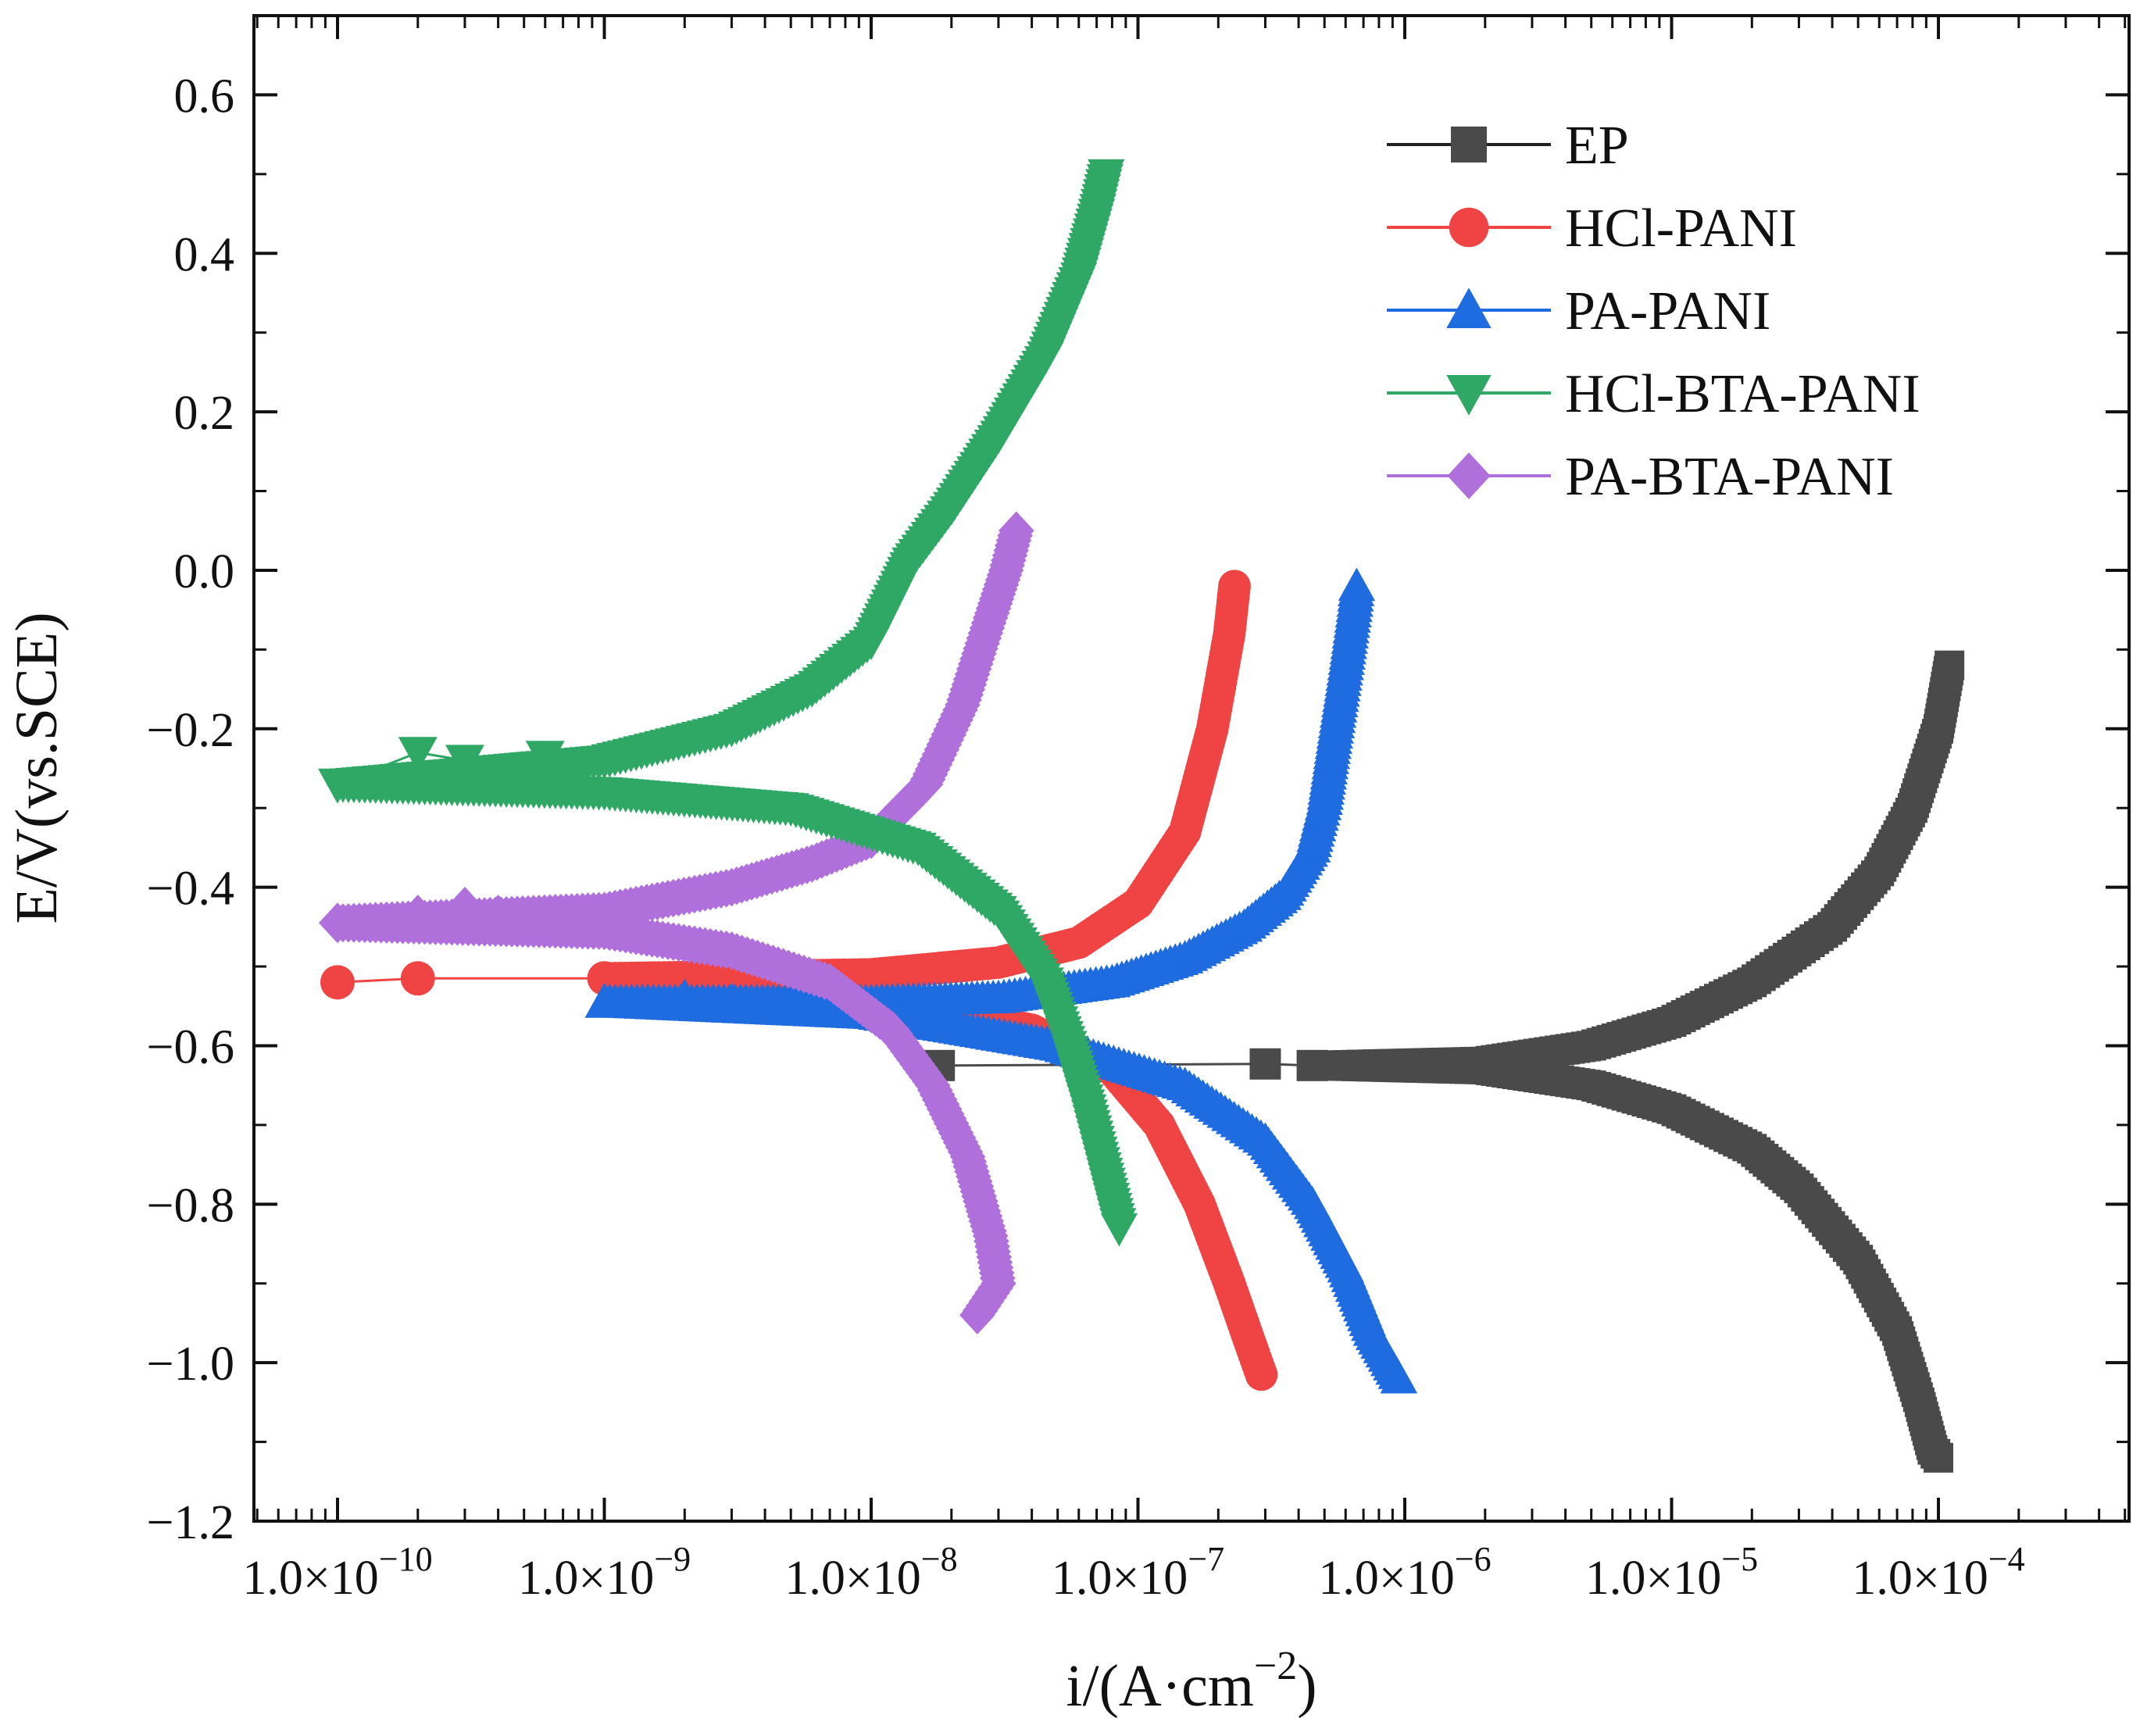 The width and height of the screenshot is (2140, 1736). Describe the element at coordinates (977, 1315) in the screenshot. I see `pa-bta-pani-cathodic-point` at that location.